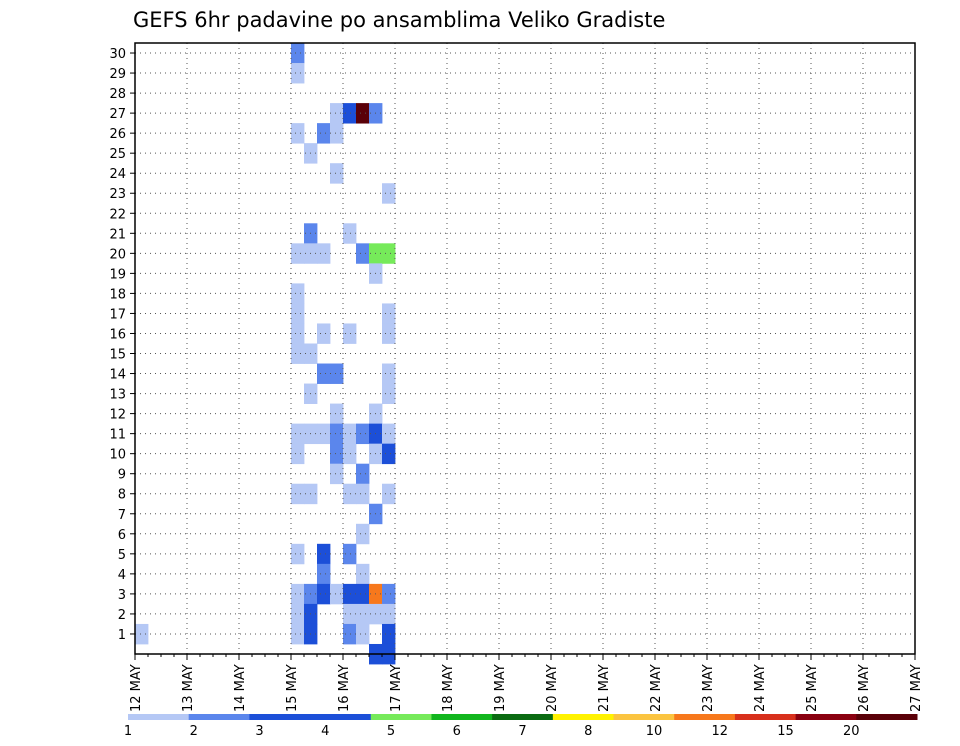 The height and width of the screenshot is (746, 960). Describe the element at coordinates (122, 595) in the screenshot. I see `y-tick-label: 3` at that location.